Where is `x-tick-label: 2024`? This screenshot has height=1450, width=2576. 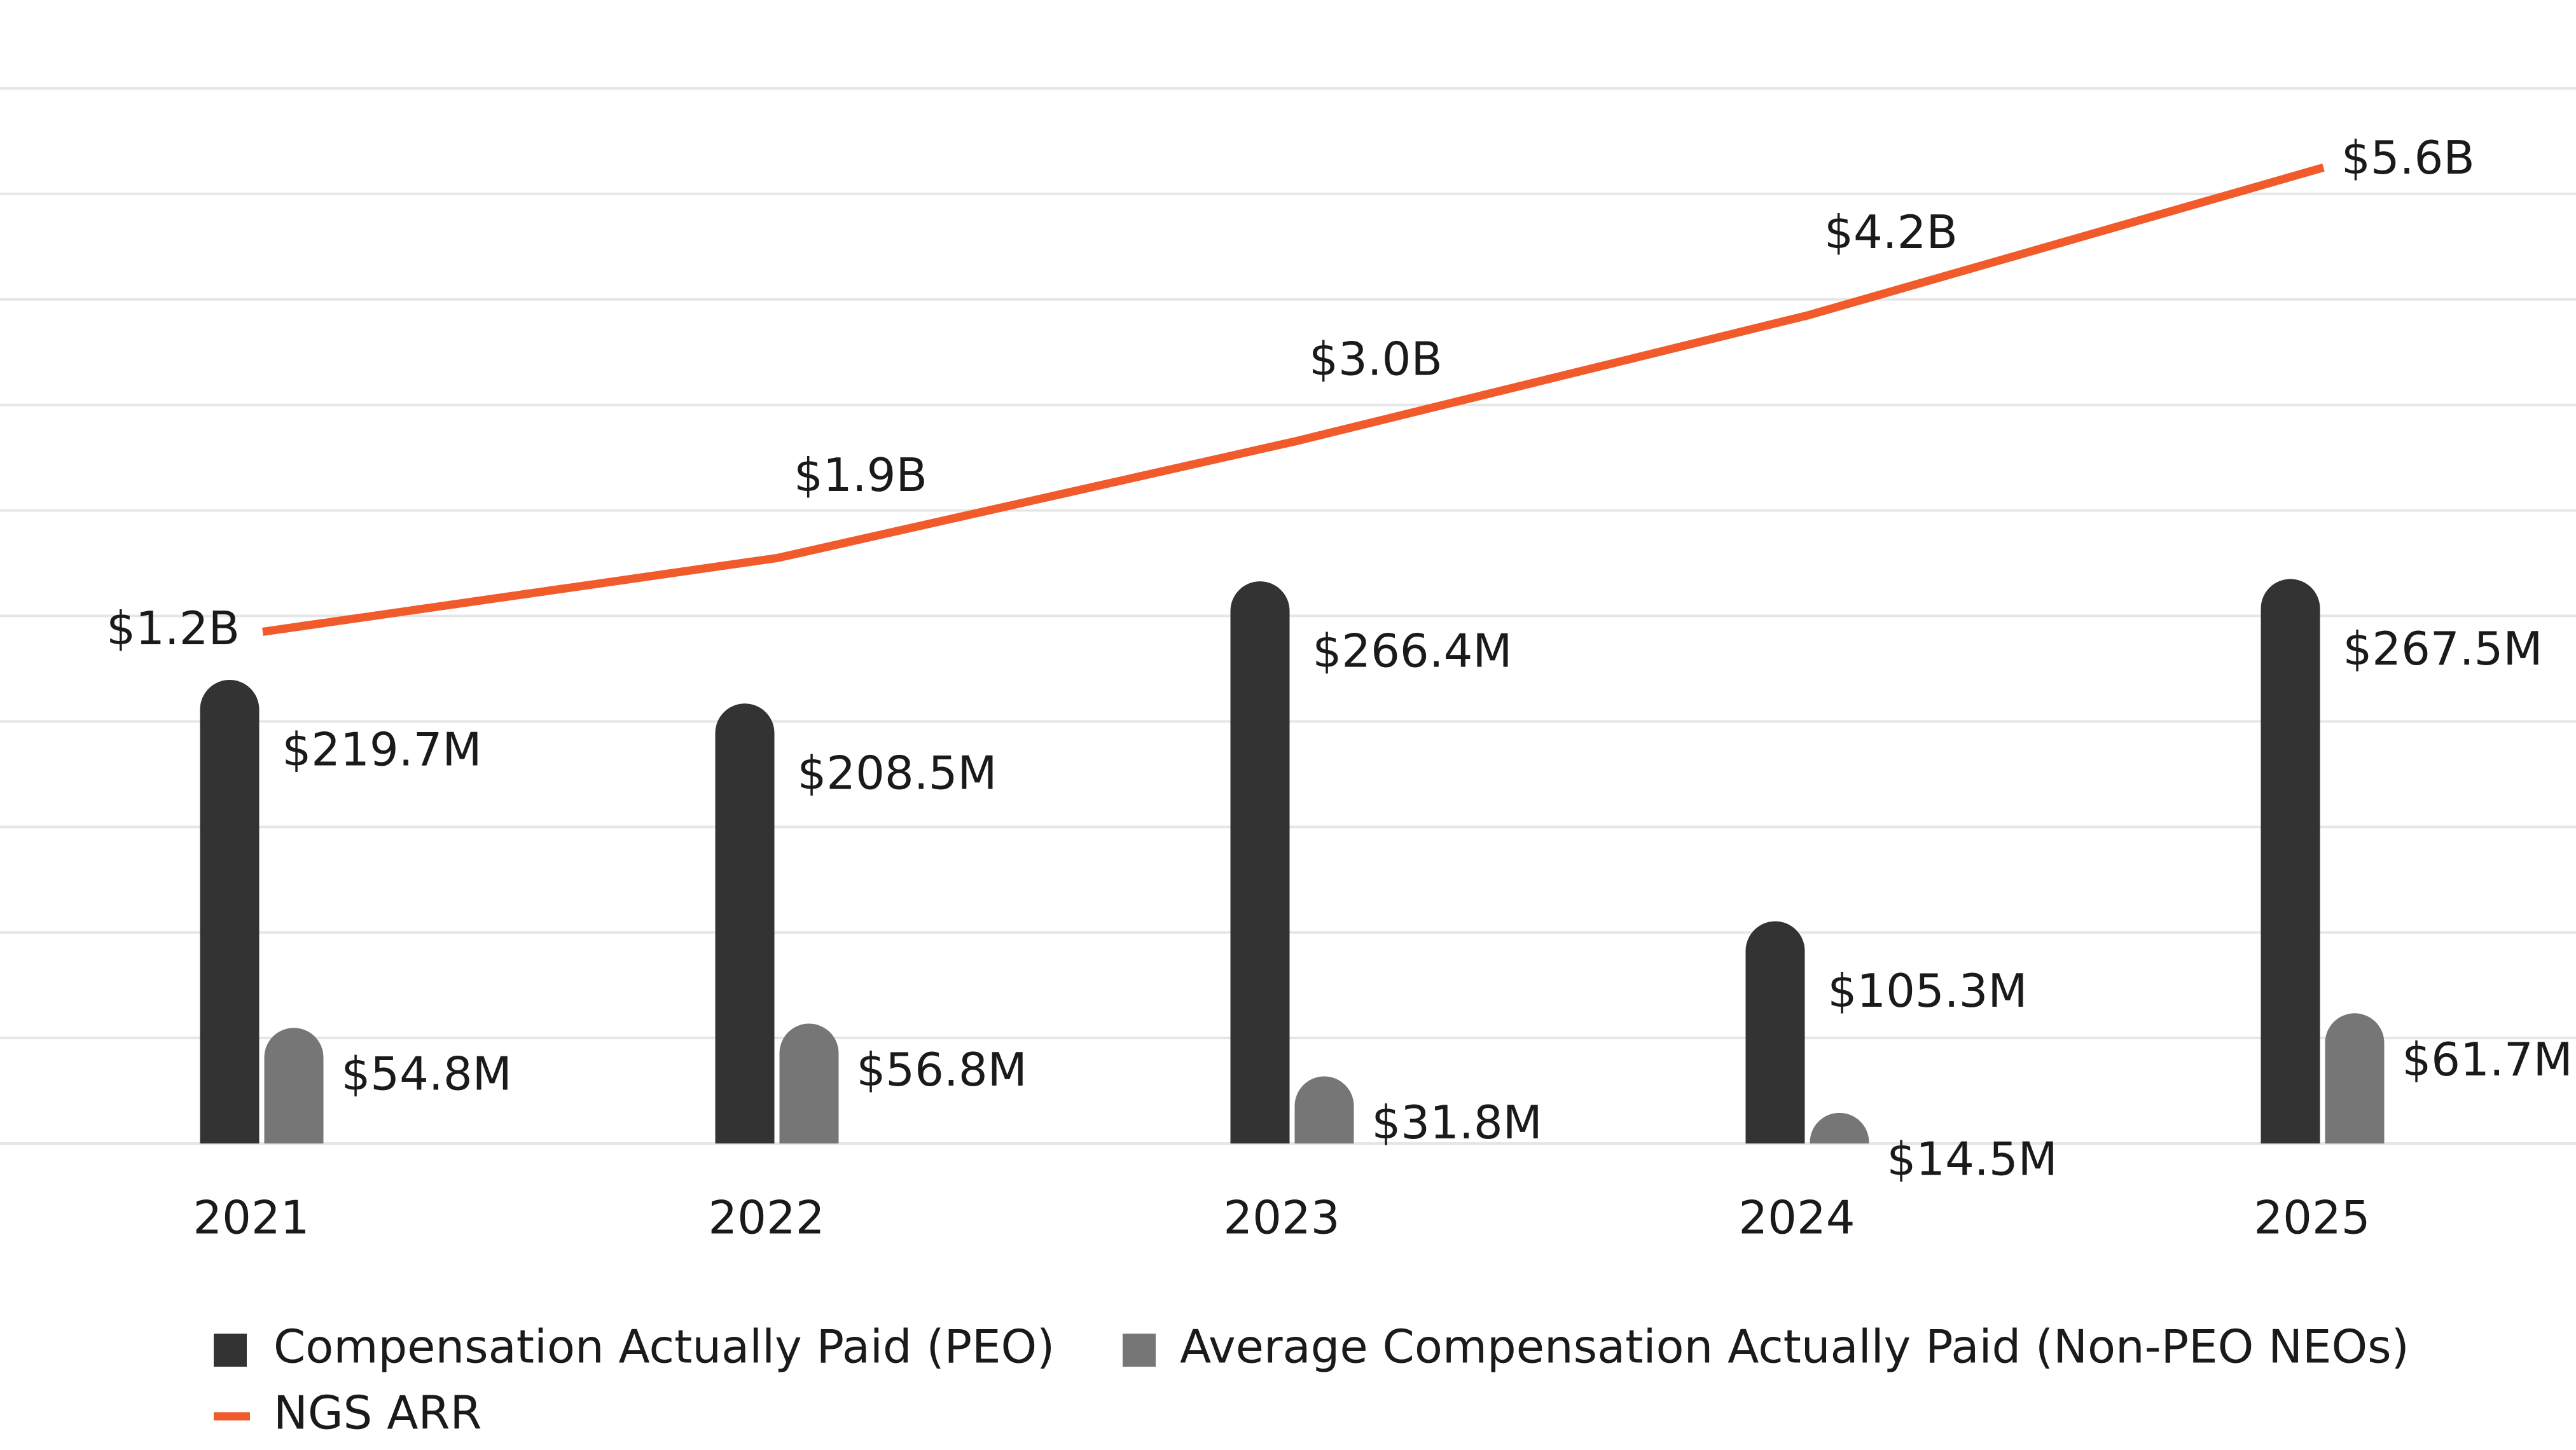 x-tick-label: 2024 is located at coordinates (1796, 1218).